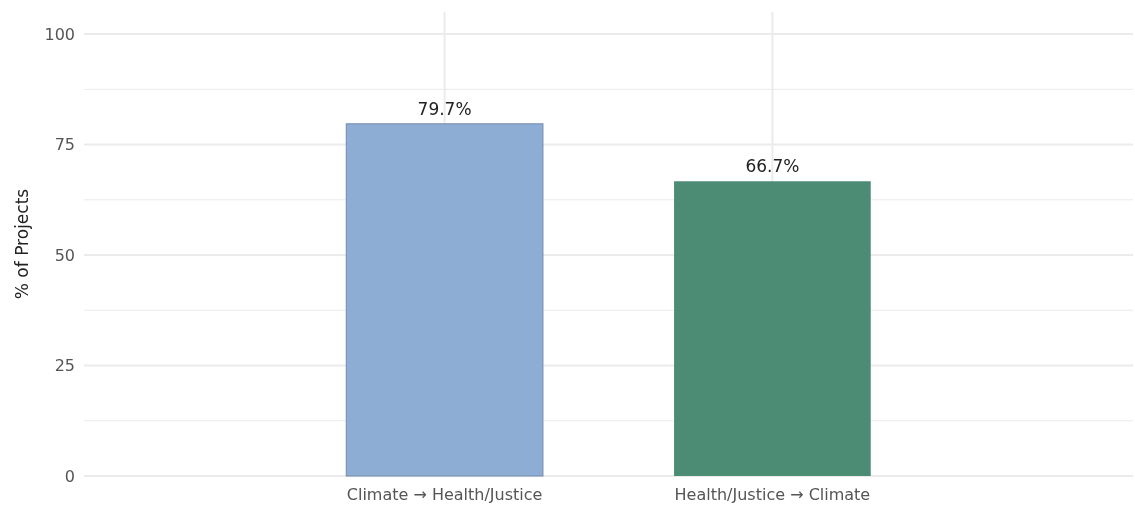 This screenshot has height=521, width=1135. I want to click on x-tick-label: Health/Justice → Climate, so click(772, 494).